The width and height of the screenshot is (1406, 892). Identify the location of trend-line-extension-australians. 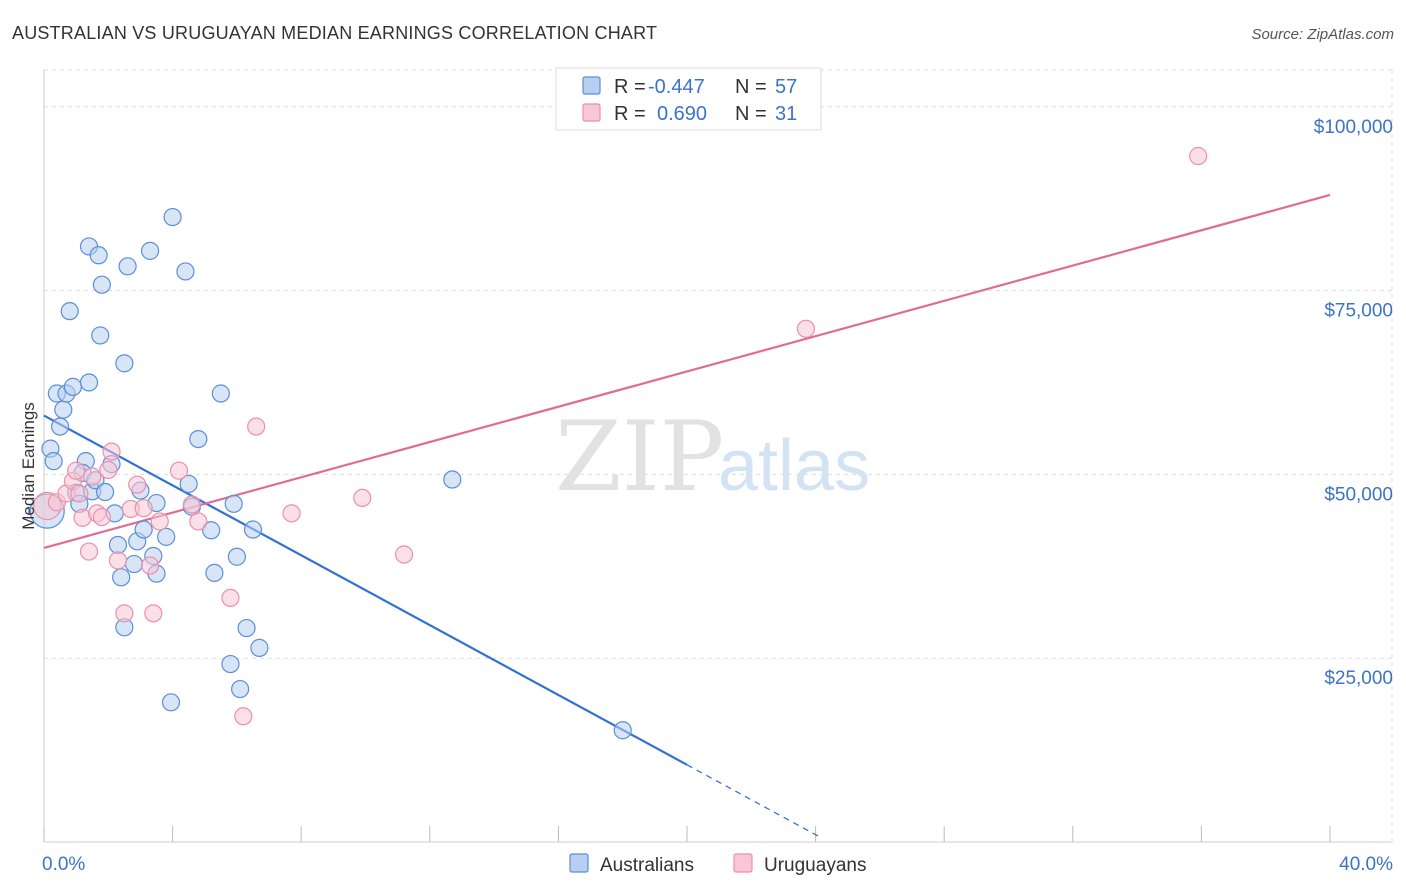
(754, 801).